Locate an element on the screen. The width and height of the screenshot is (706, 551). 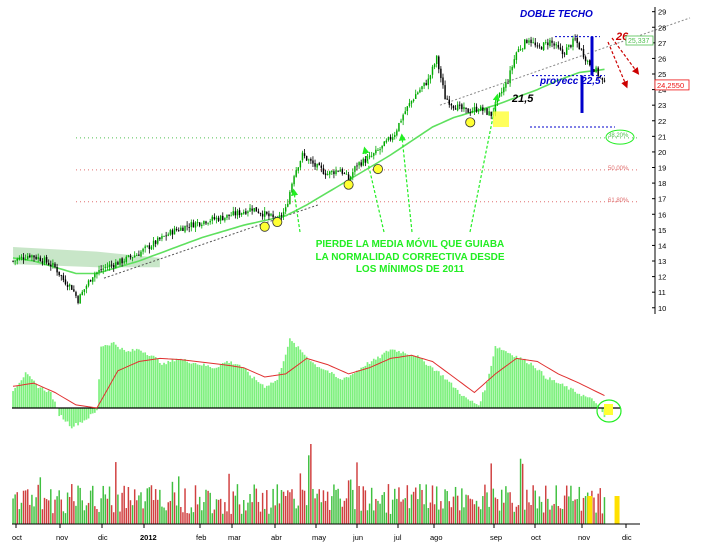
price-tick-label: 27 is located at coordinates (662, 43).